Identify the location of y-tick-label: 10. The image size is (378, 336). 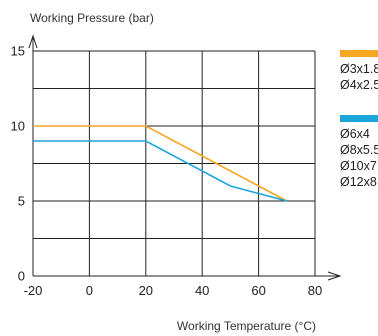
(18, 126).